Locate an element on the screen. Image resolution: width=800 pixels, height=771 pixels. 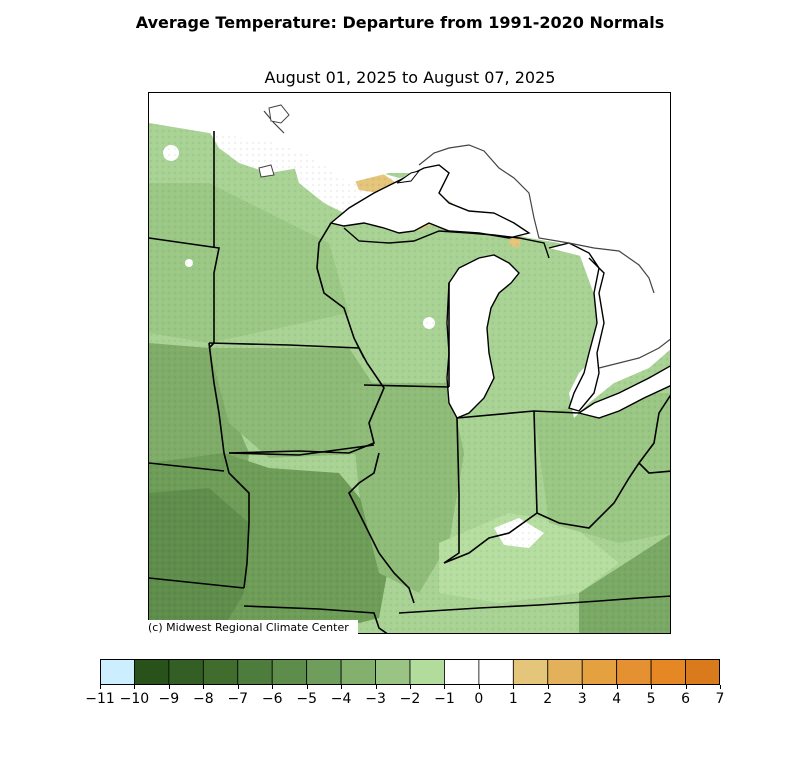
colorbar-tick-label: −11 is located at coordinates (100, 699).